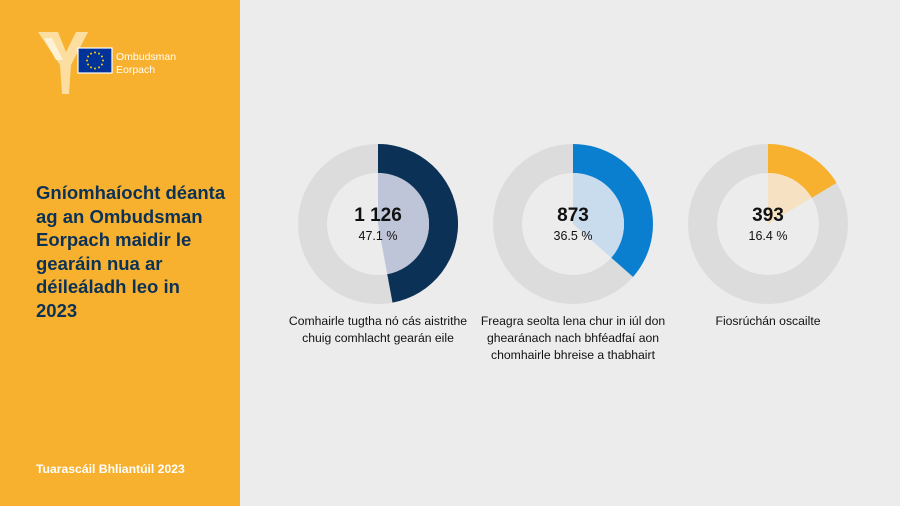 The height and width of the screenshot is (506, 900). Describe the element at coordinates (768, 321) in the screenshot. I see `donut-3-caption: Fiosrúchán oscailte` at that location.